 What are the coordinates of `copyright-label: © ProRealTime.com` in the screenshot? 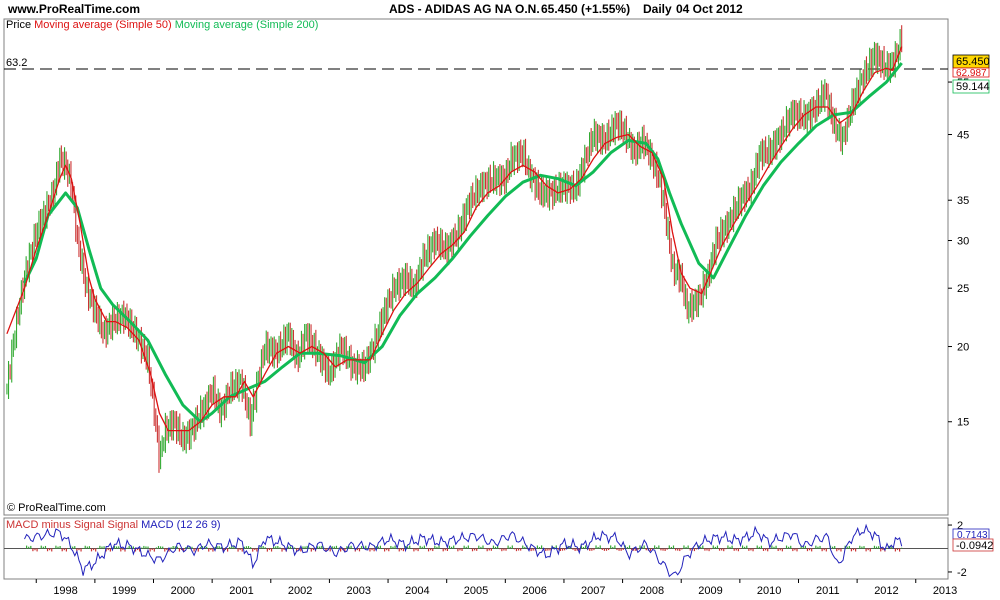 It's located at (56, 508).